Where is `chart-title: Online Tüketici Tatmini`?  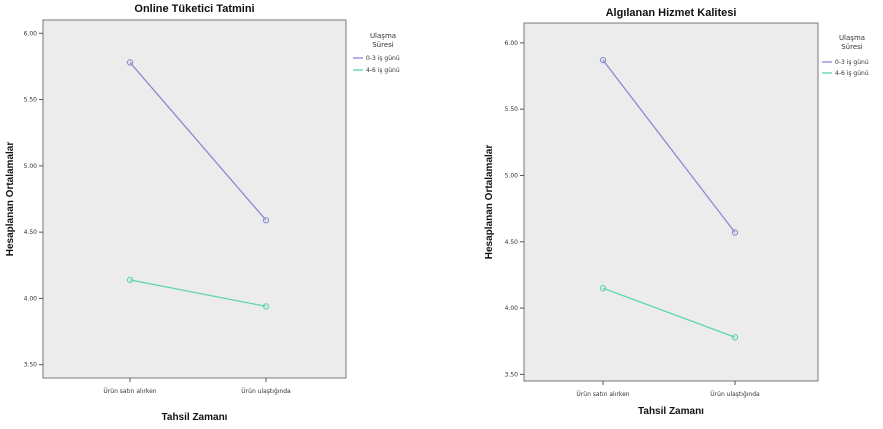 chart-title: Online Tüketici Tatmini is located at coordinates (194, 9).